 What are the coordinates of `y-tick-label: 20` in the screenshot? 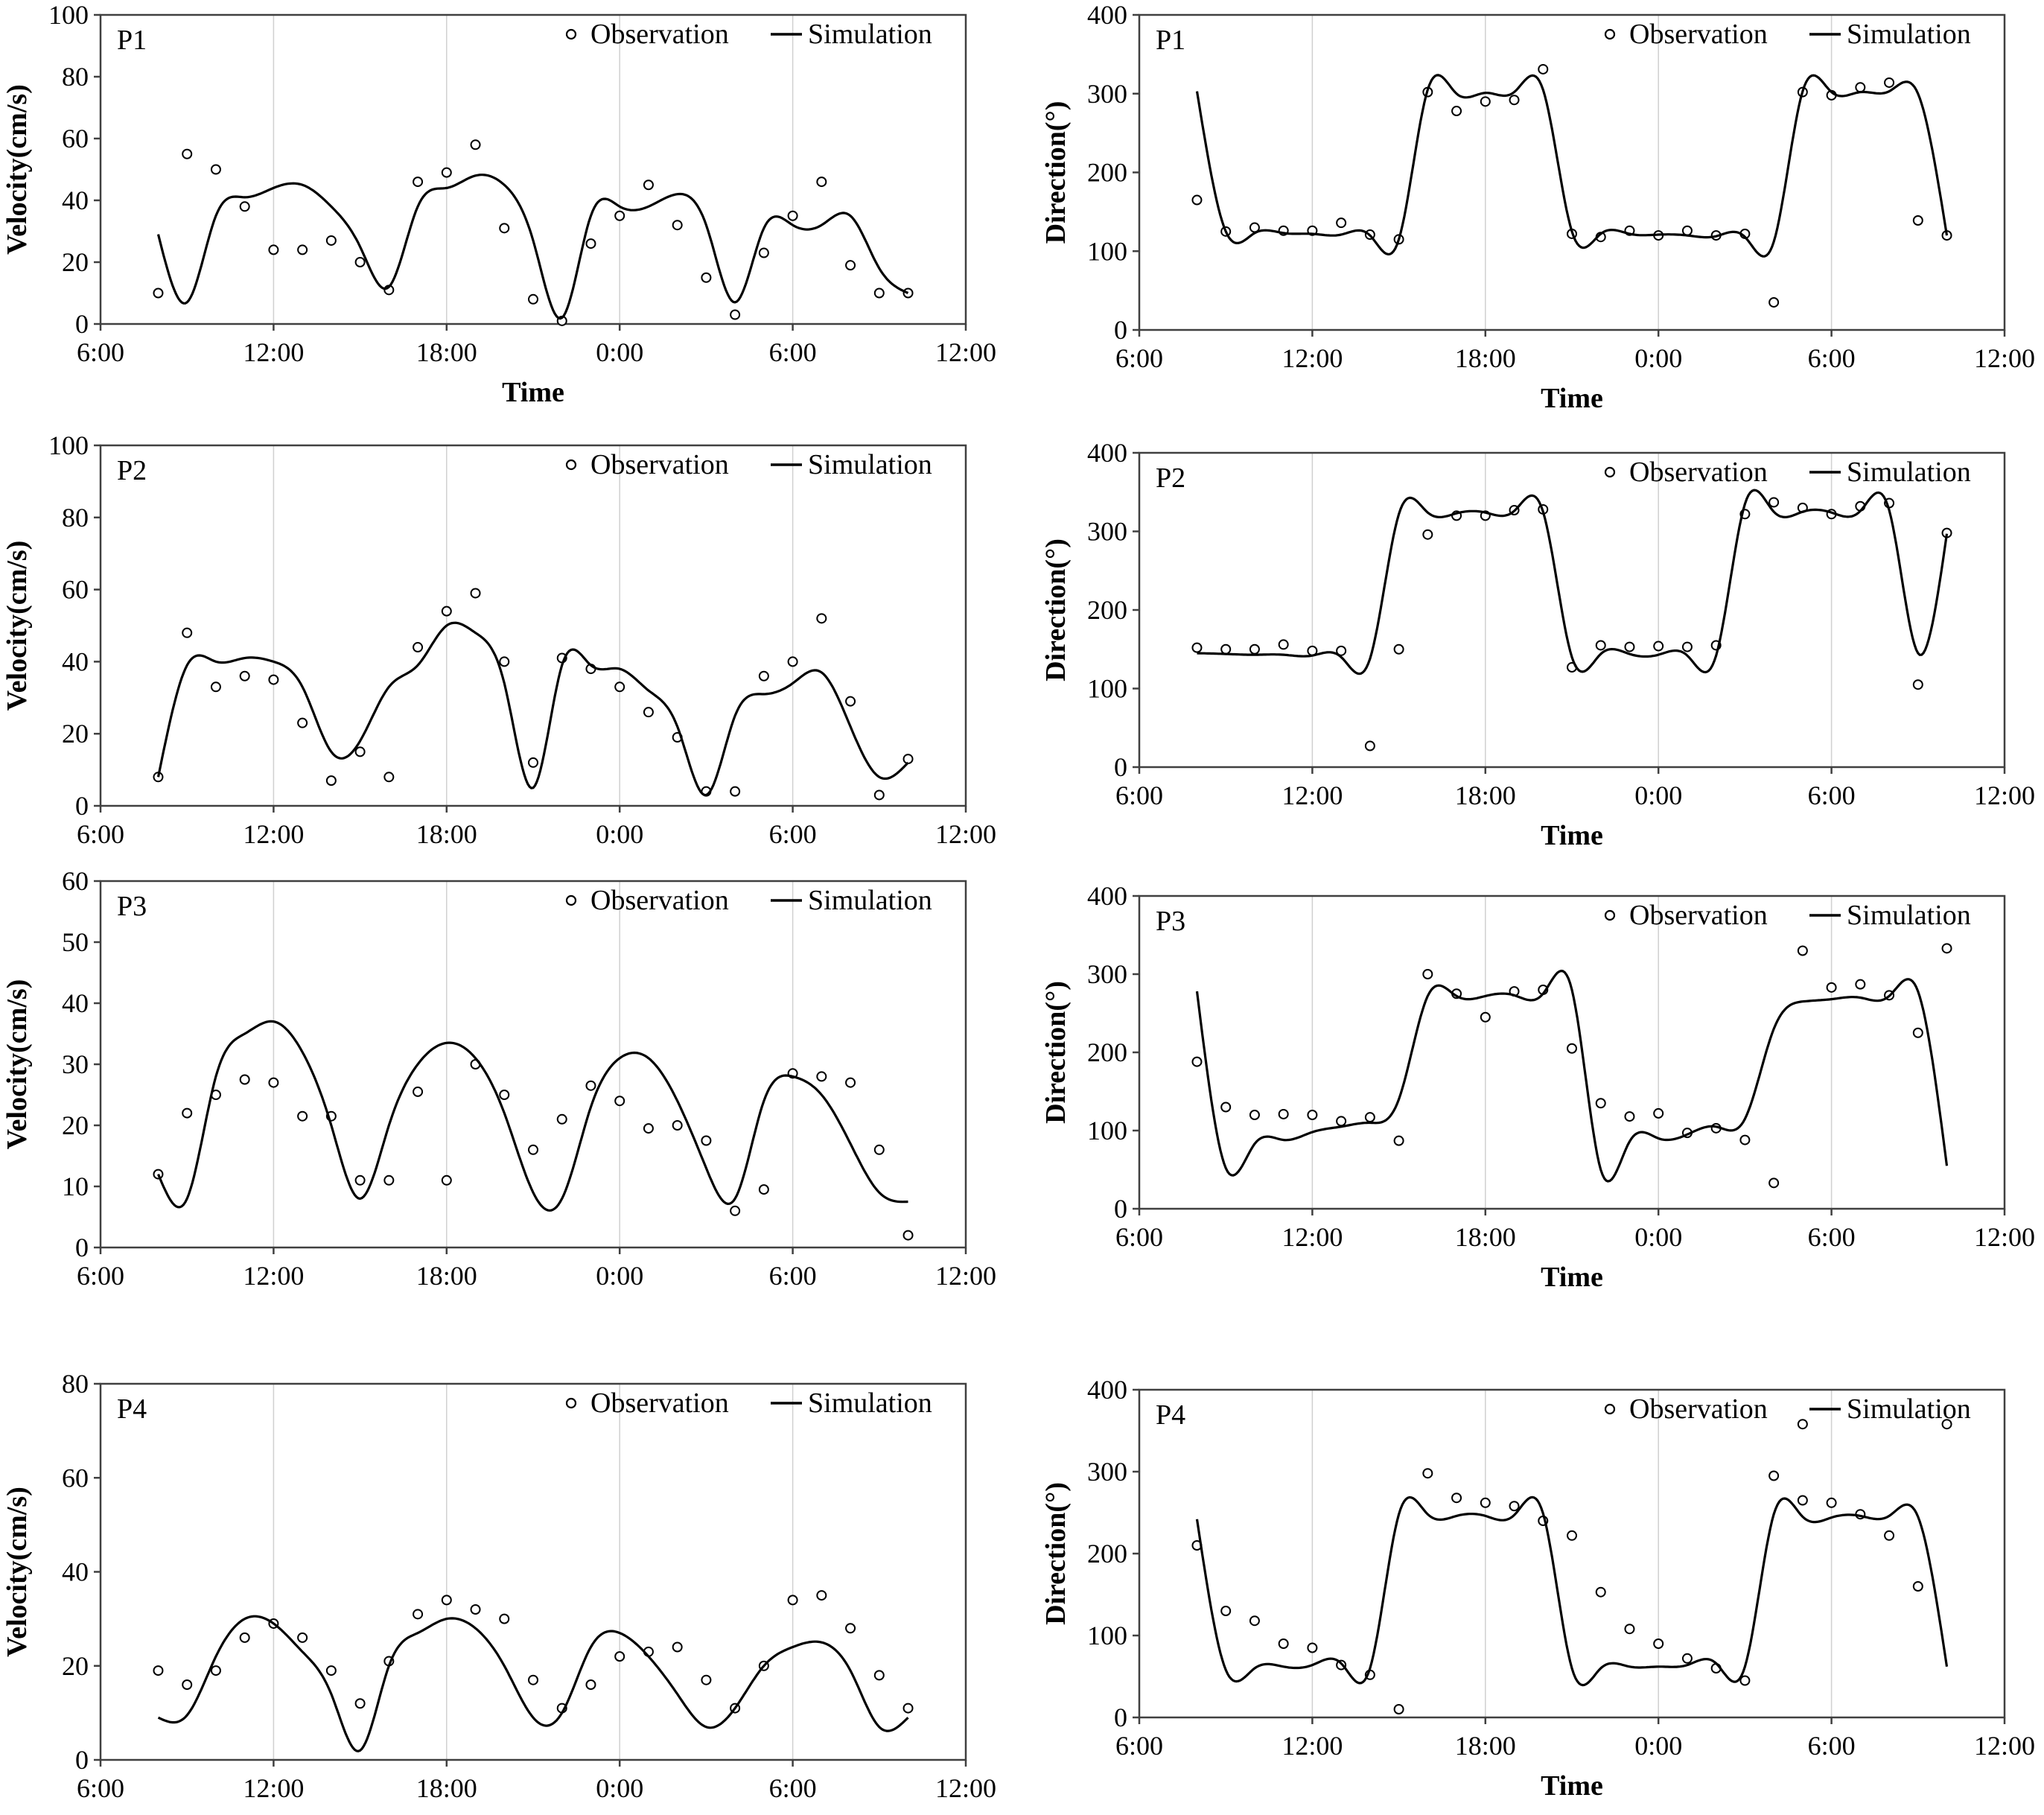 It's located at (75, 733).